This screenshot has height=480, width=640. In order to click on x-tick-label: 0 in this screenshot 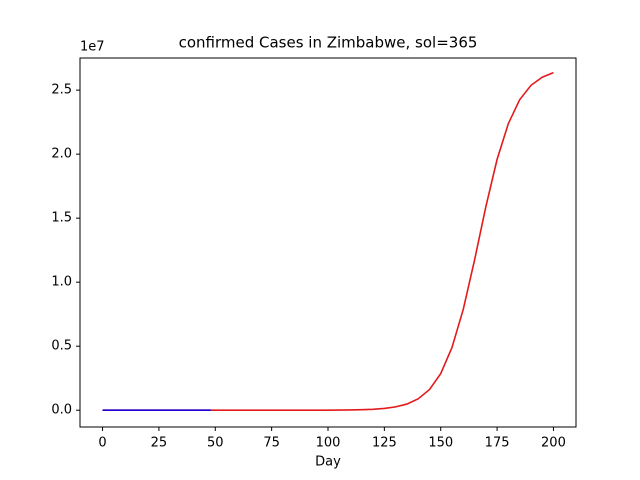, I will do `click(102, 443)`.